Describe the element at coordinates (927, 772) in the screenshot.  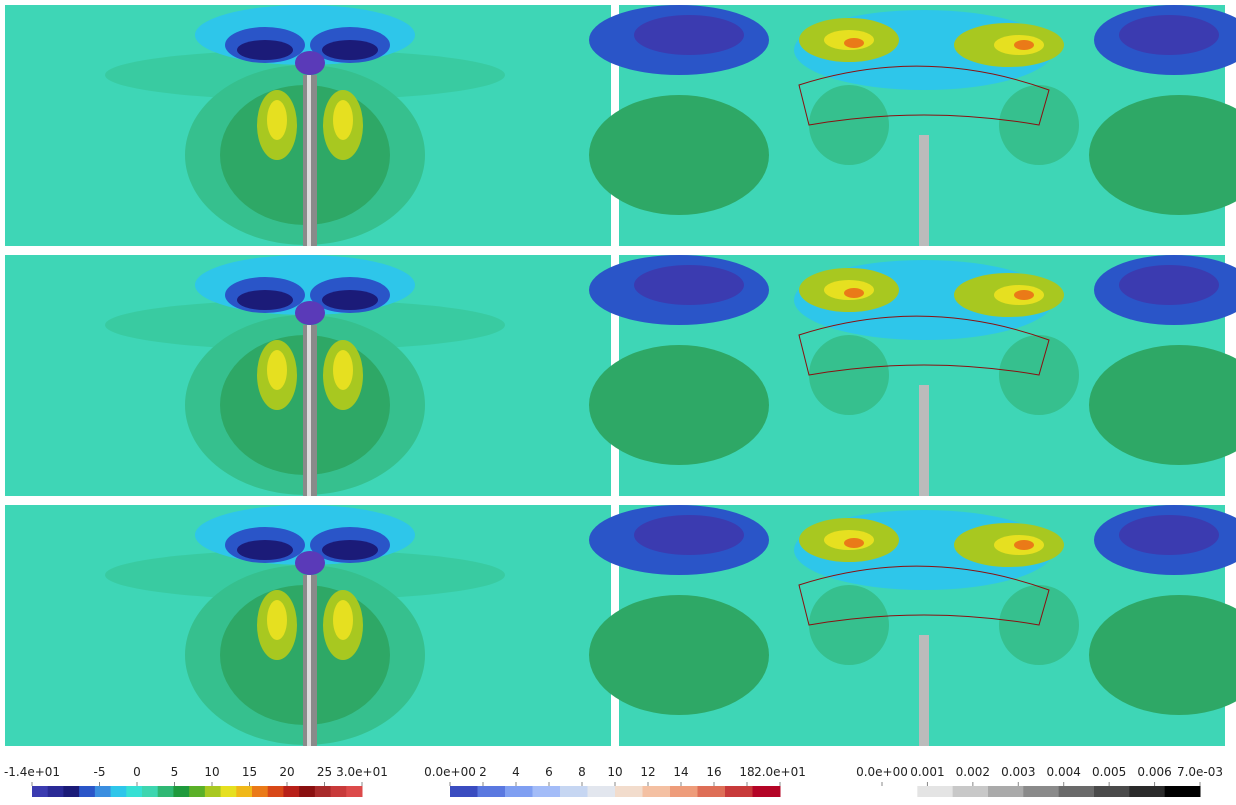
I see `colorbar-tick-label: 0.001` at that location.